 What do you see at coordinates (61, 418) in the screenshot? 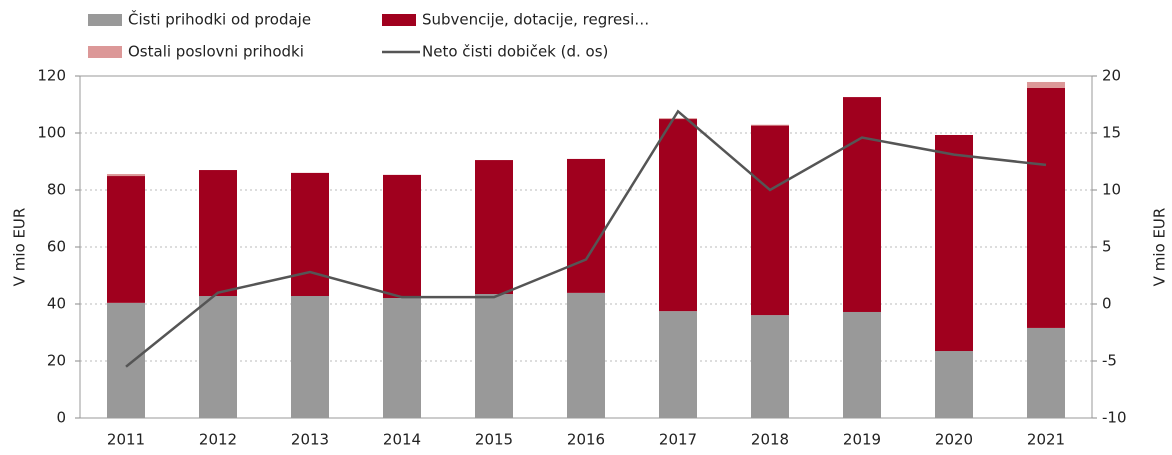
I see `y-tick-label: 0` at bounding box center [61, 418].